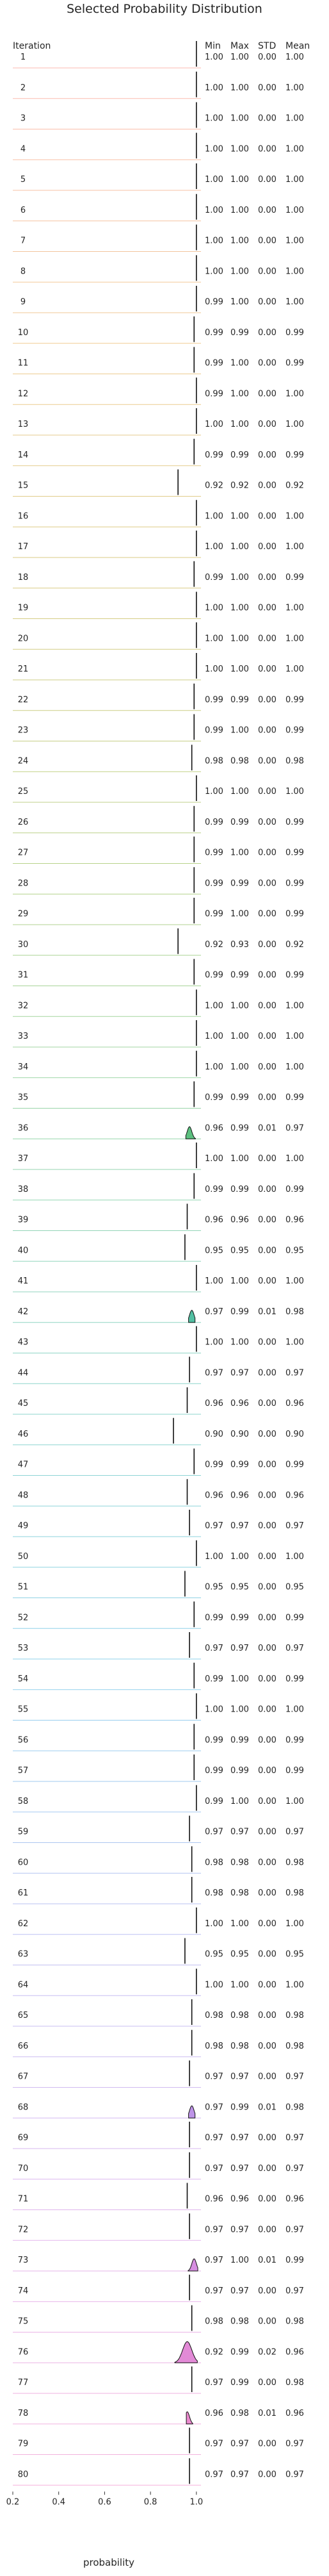  I want to click on iteration-label: 42, so click(23, 1312).